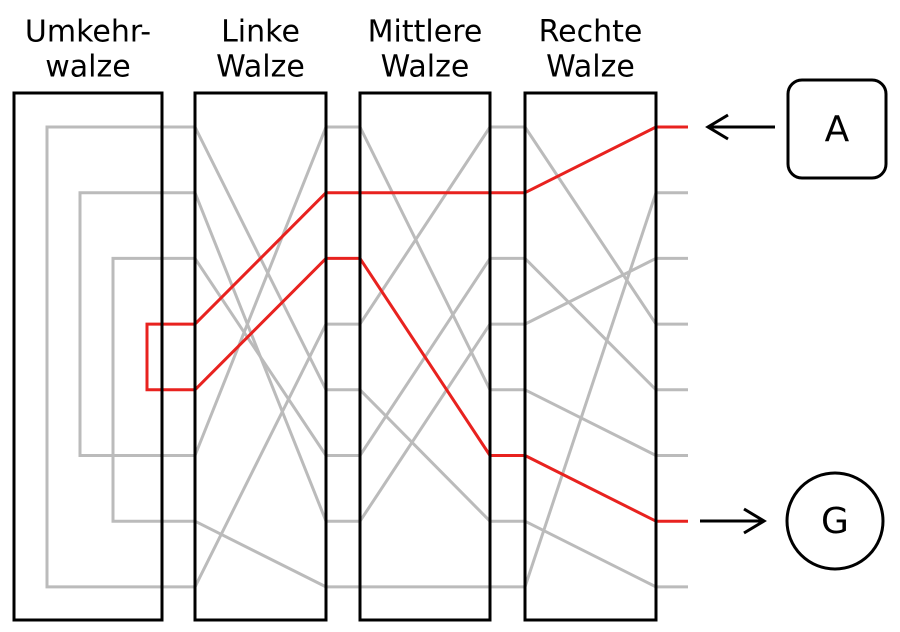 Image resolution: width=900 pixels, height=632 pixels. I want to click on output-lamp, so click(835, 521).